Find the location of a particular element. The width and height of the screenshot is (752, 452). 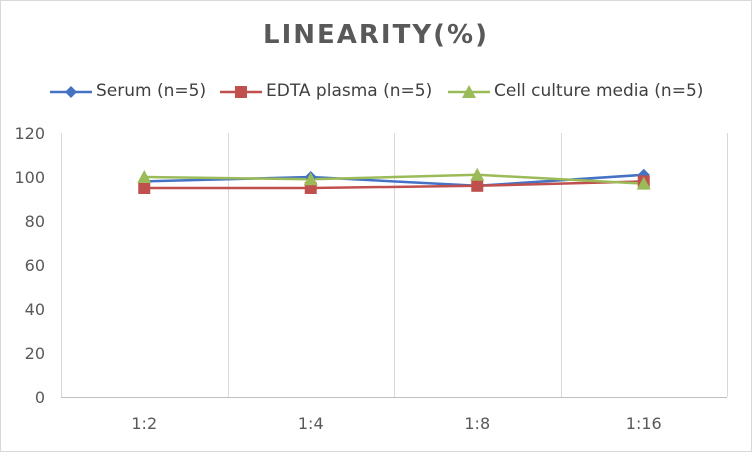

legend-marker-serum is located at coordinates (71, 92).